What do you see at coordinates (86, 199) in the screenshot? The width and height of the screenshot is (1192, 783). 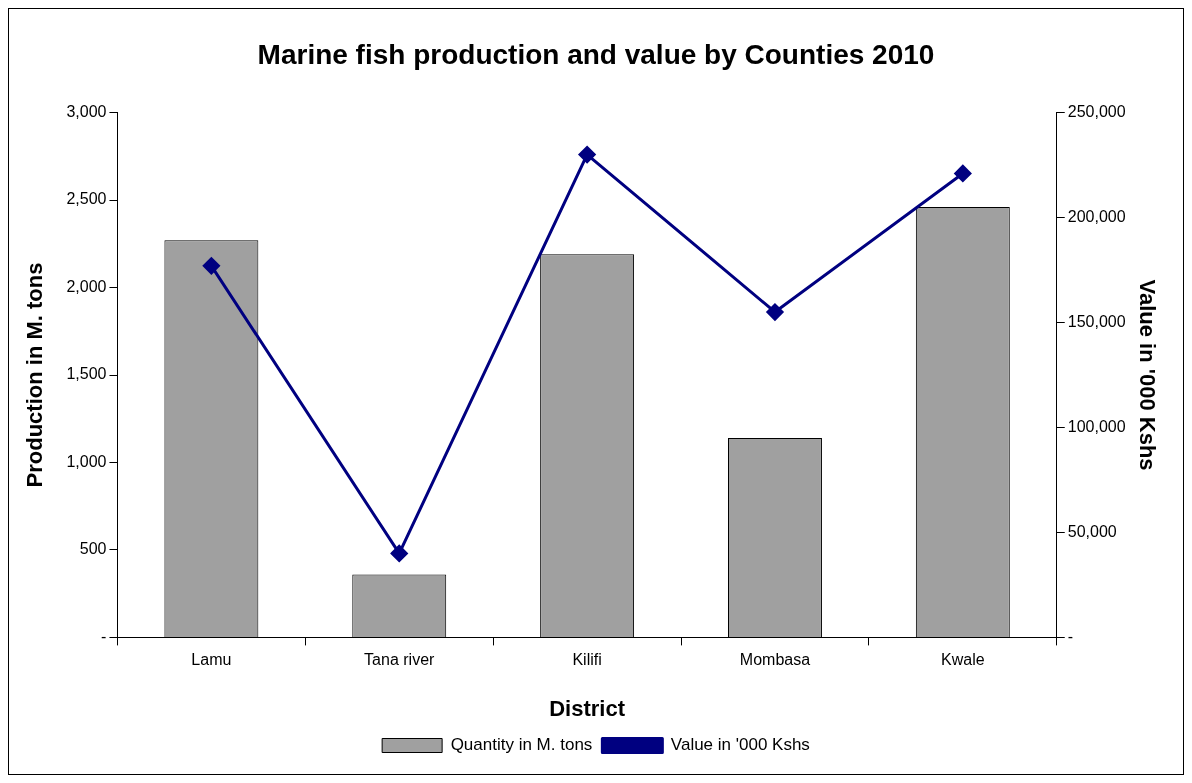 I see `y-tick-label: 2,500` at bounding box center [86, 199].